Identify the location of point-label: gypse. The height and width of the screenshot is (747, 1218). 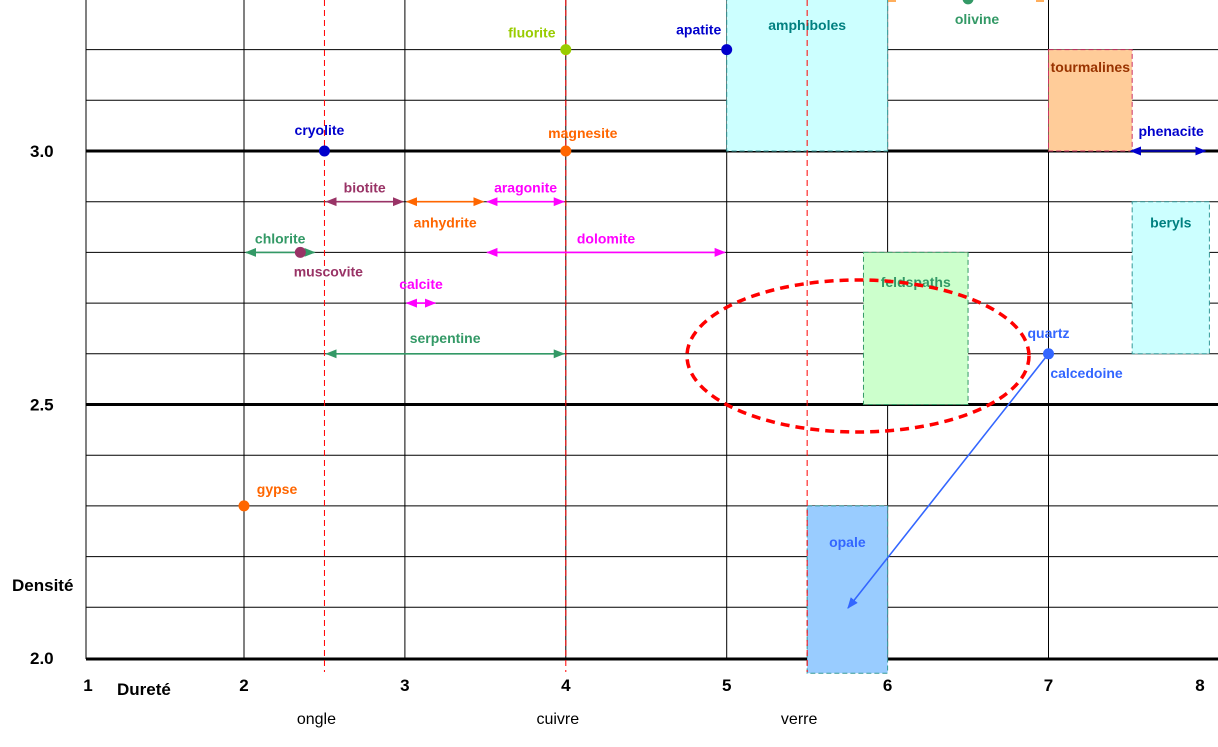
(277, 489).